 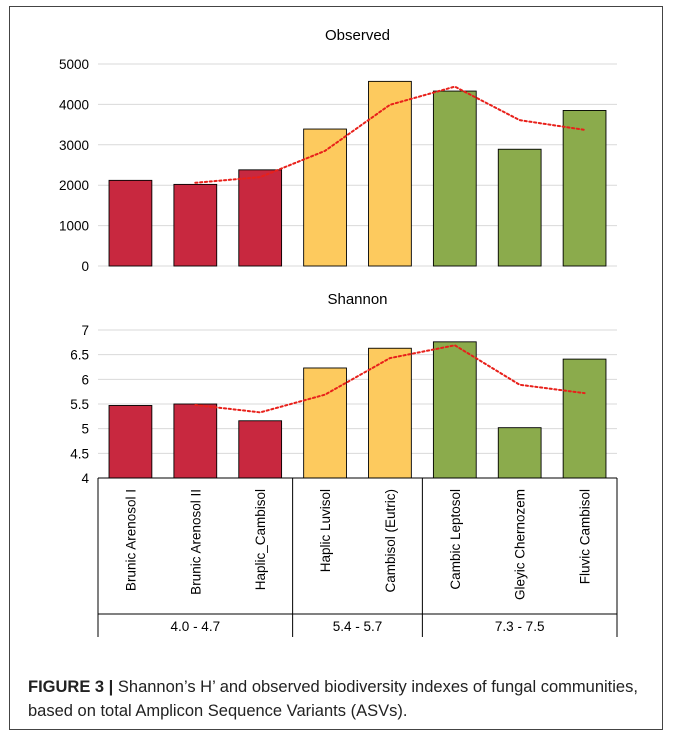 I want to click on category-label-4: Haplic Luvisol, so click(x=325, y=530).